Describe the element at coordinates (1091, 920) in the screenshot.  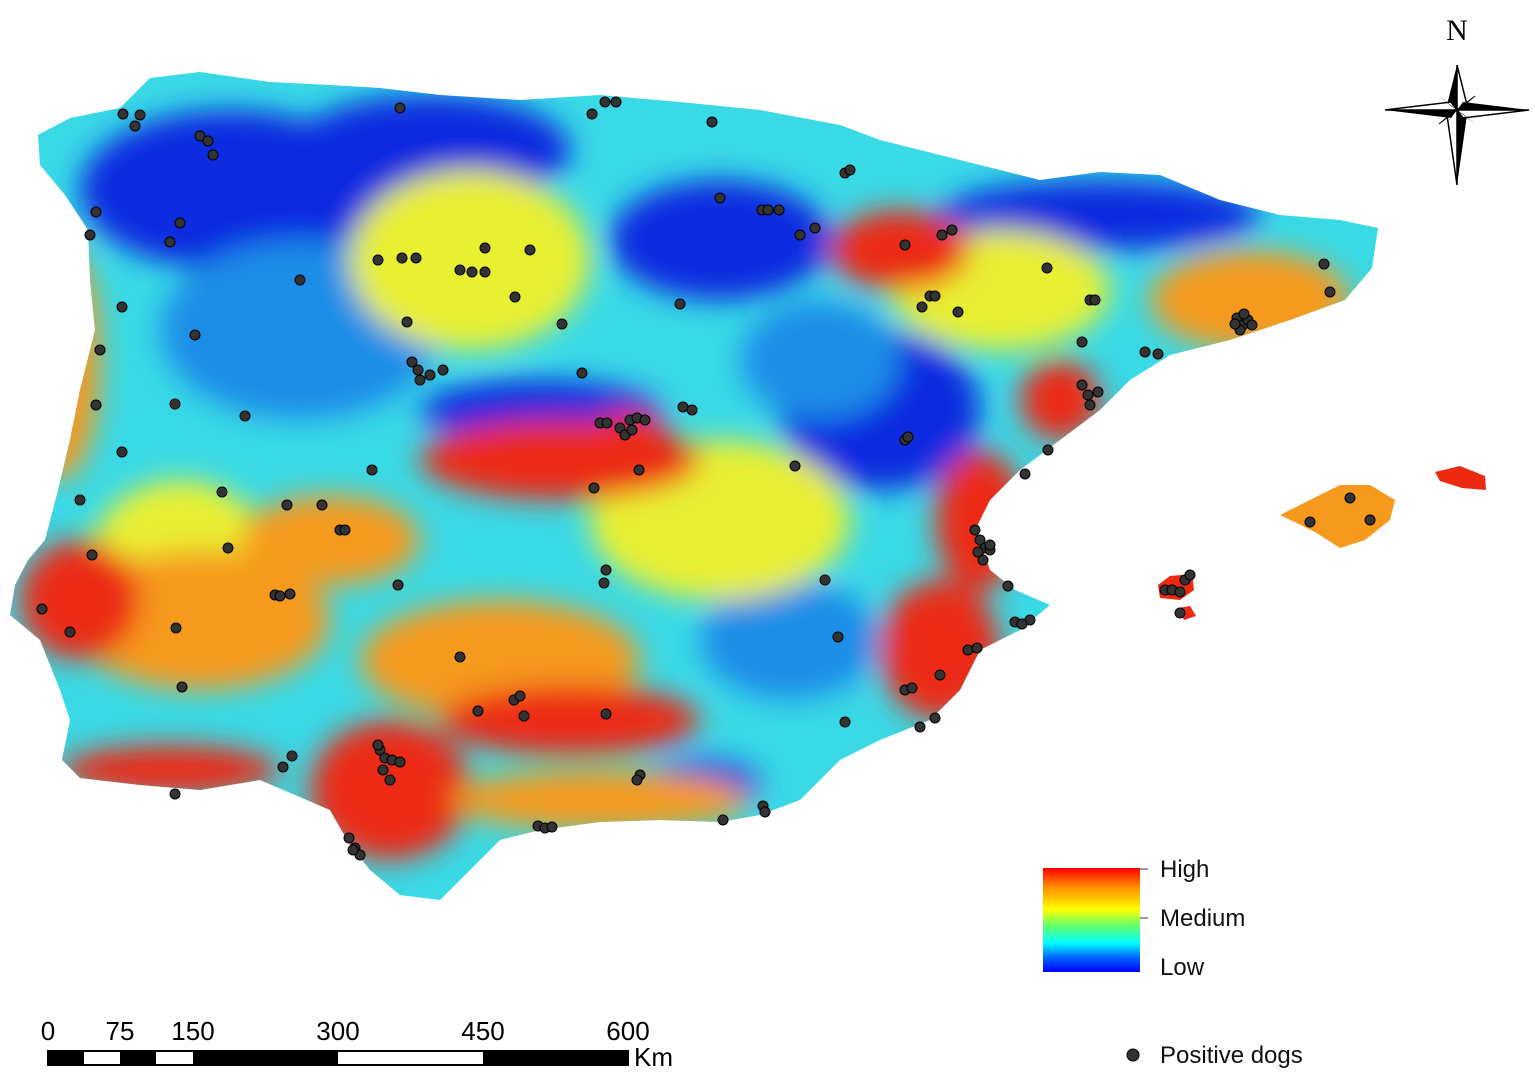
I see `legend-color-ramp` at that location.